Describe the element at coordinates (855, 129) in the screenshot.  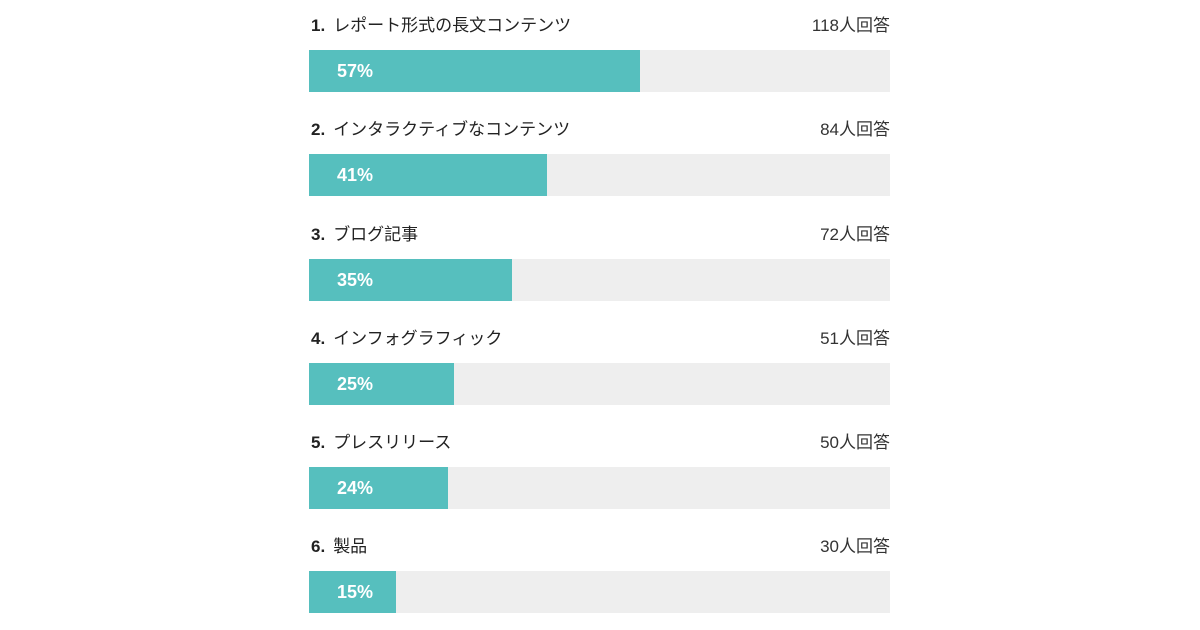
I see `response-count: 84人回答` at that location.